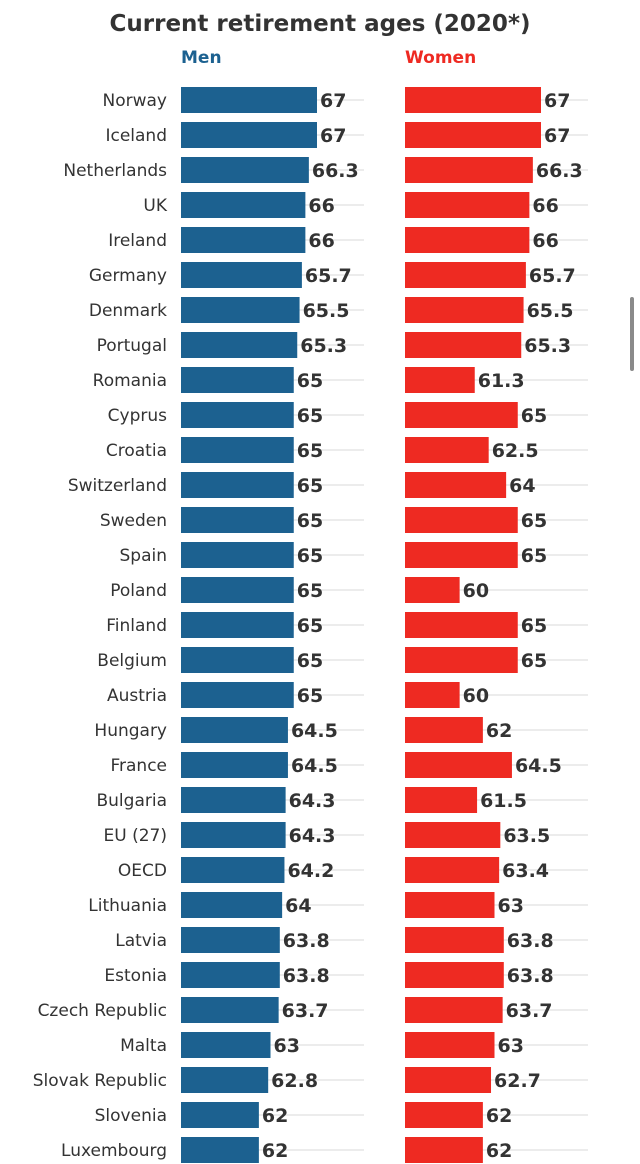 The height and width of the screenshot is (1164, 640). Describe the element at coordinates (142, 871) in the screenshot. I see `country-label: OECD` at that location.